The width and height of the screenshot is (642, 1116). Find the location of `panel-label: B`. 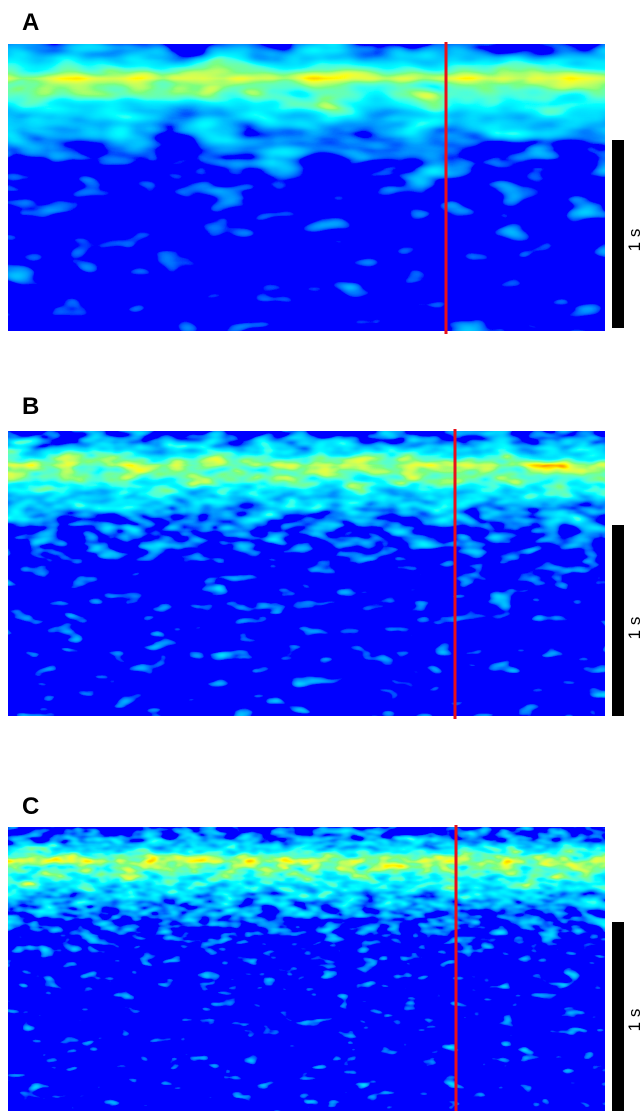

panel-label: B is located at coordinates (30, 406).